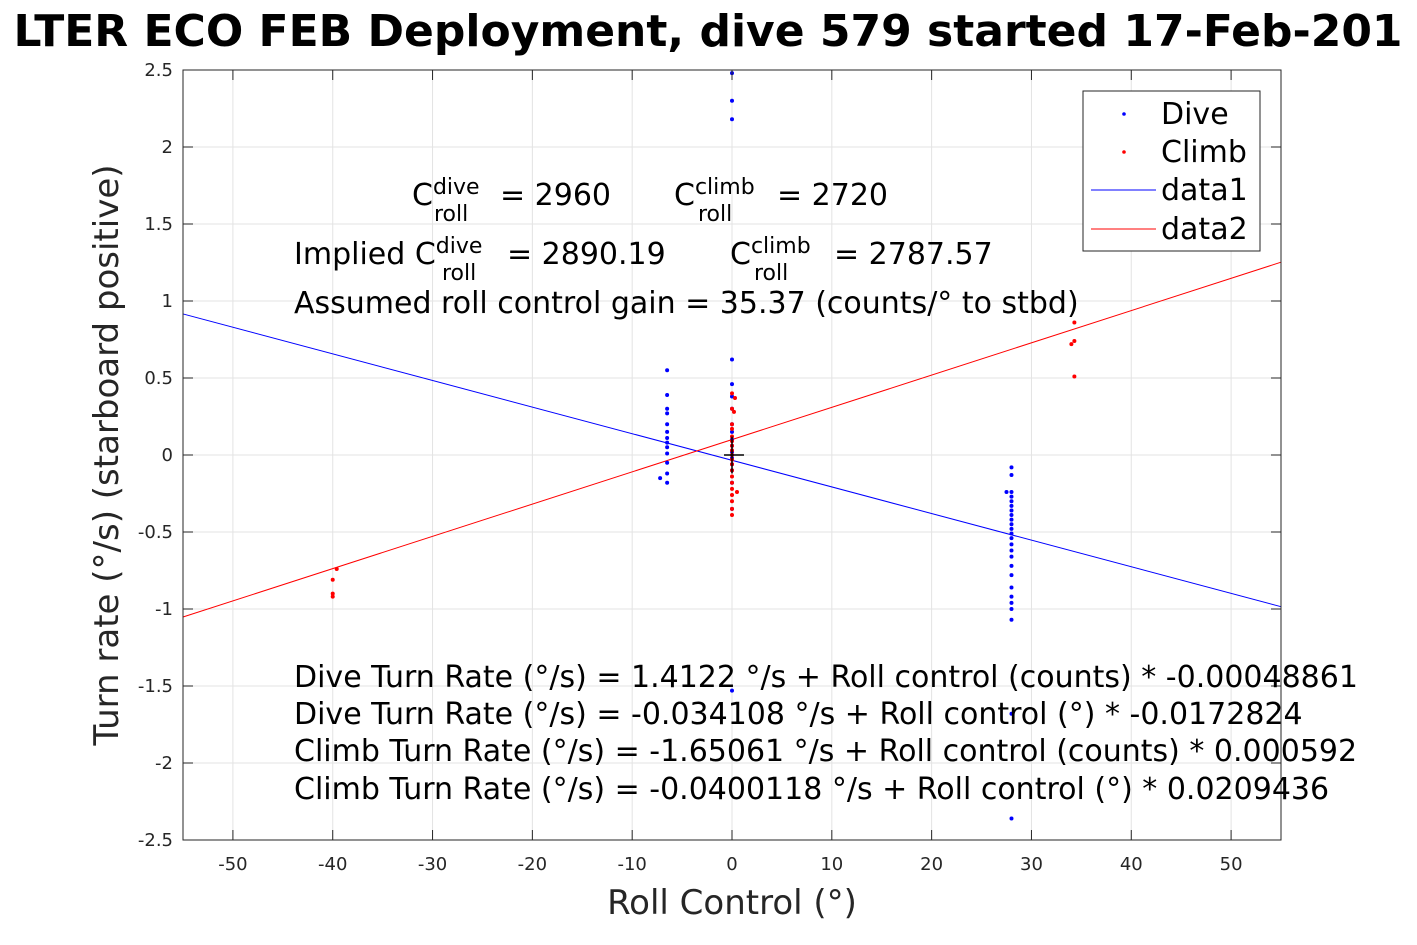 This screenshot has height=945, width=1417. I want to click on implied-climb-sup: climb, so click(781, 246).